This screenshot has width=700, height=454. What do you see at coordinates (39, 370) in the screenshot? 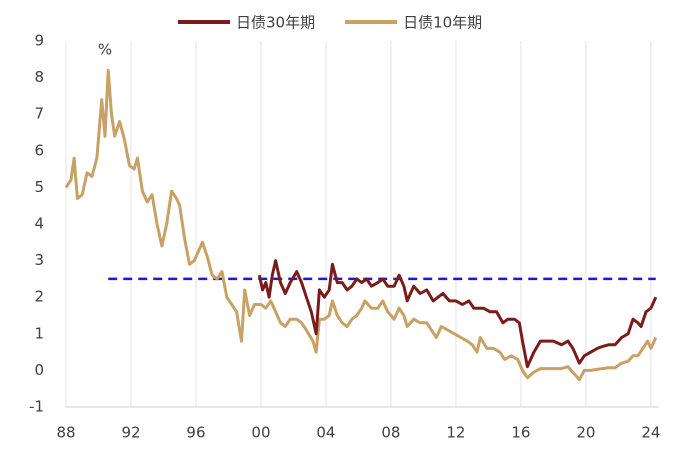
I see `y-tick-label: 0` at bounding box center [39, 370].